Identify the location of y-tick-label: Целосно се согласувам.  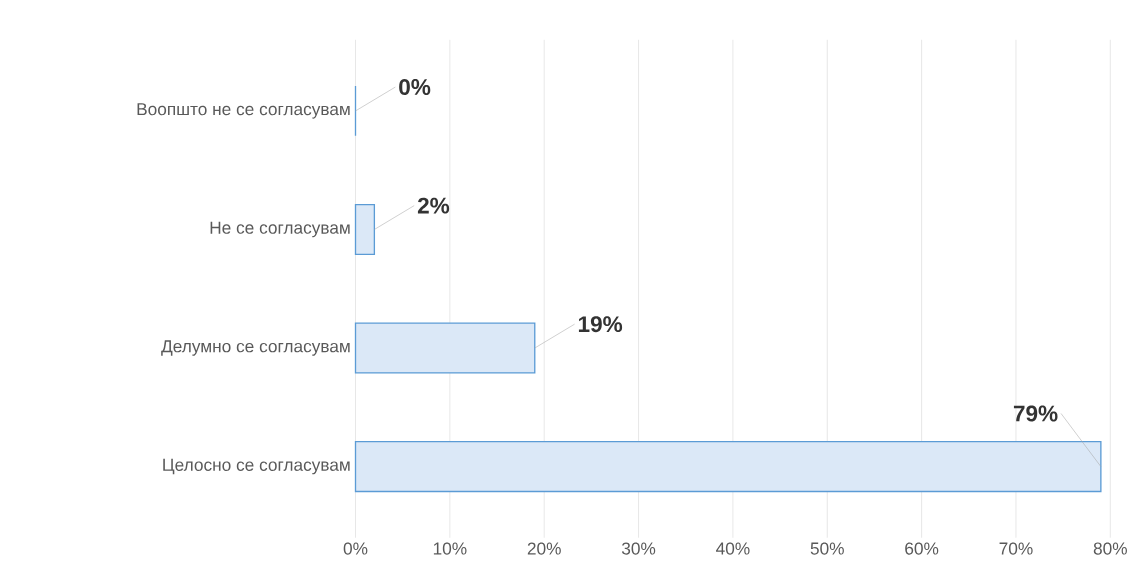
(256, 467).